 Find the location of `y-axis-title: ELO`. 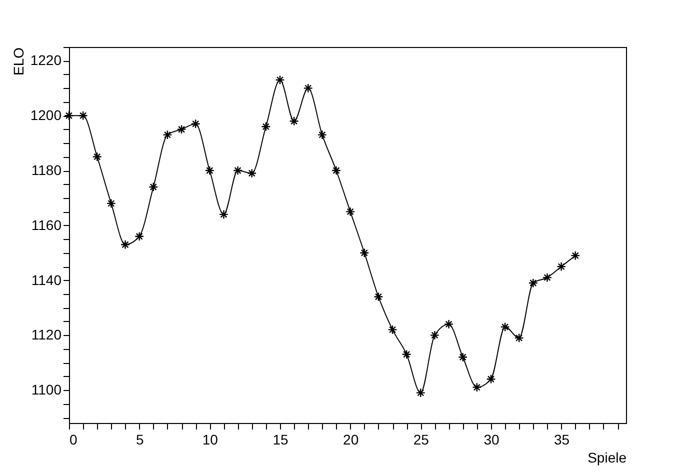

y-axis-title: ELO is located at coordinates (18, 61).